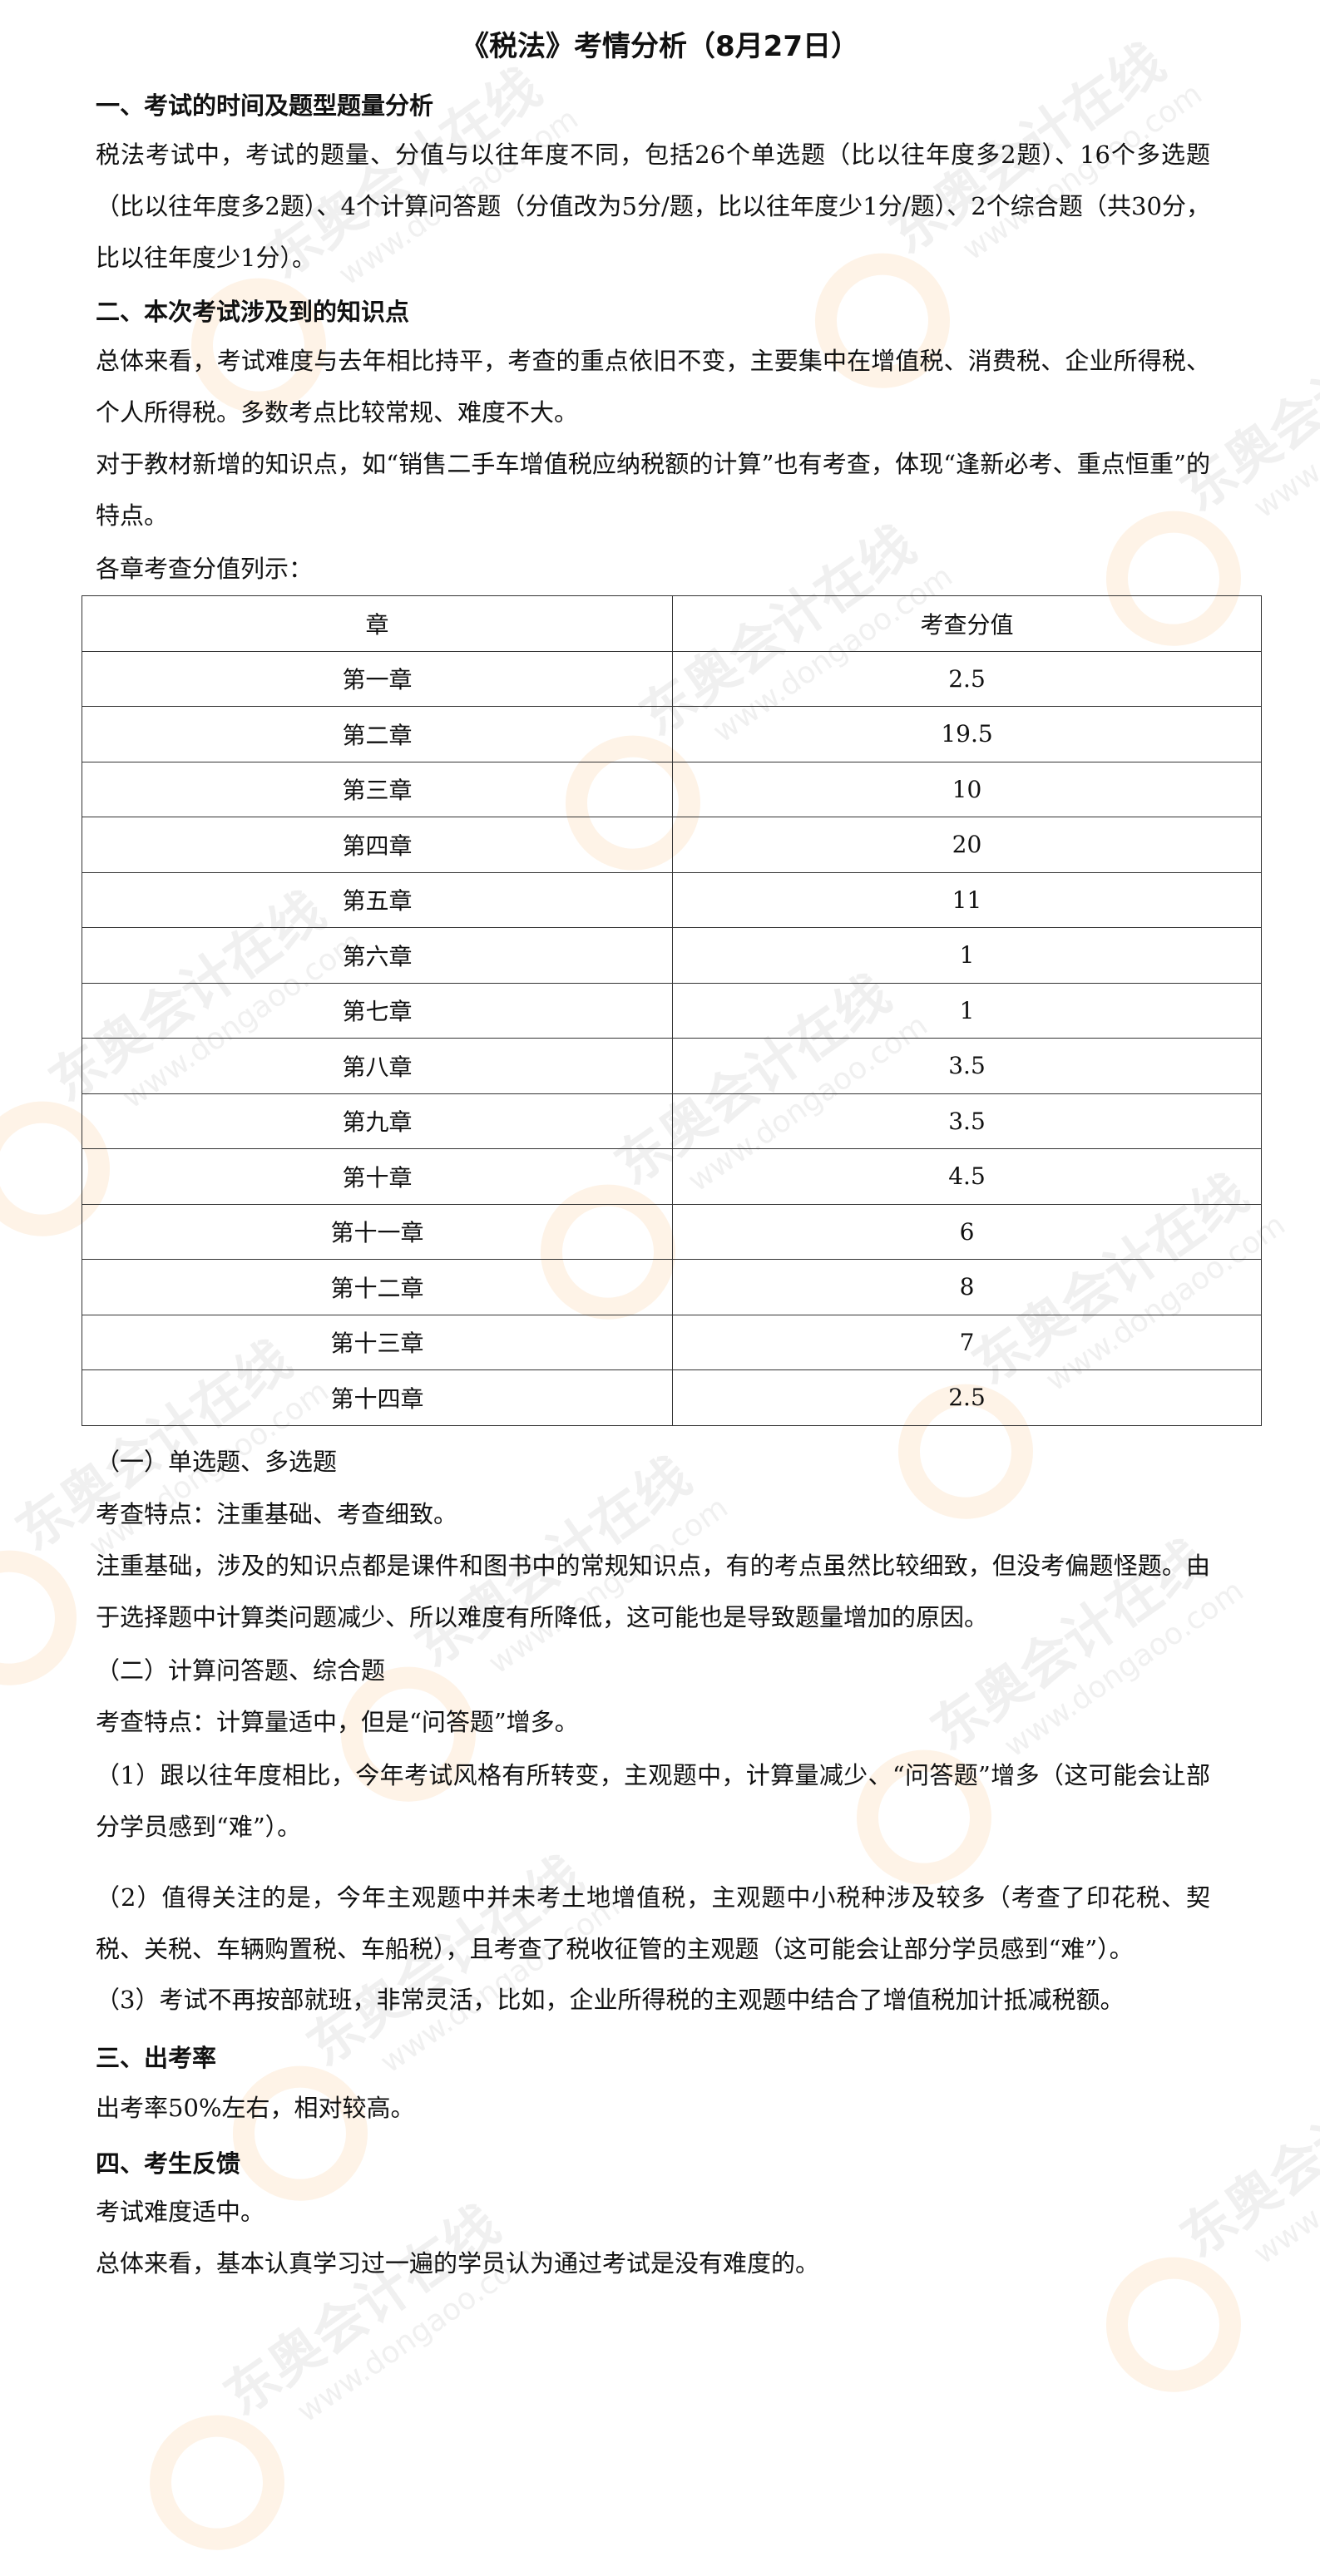 The height and width of the screenshot is (2576, 1320). I want to click on score-cell: 10, so click(967, 789).